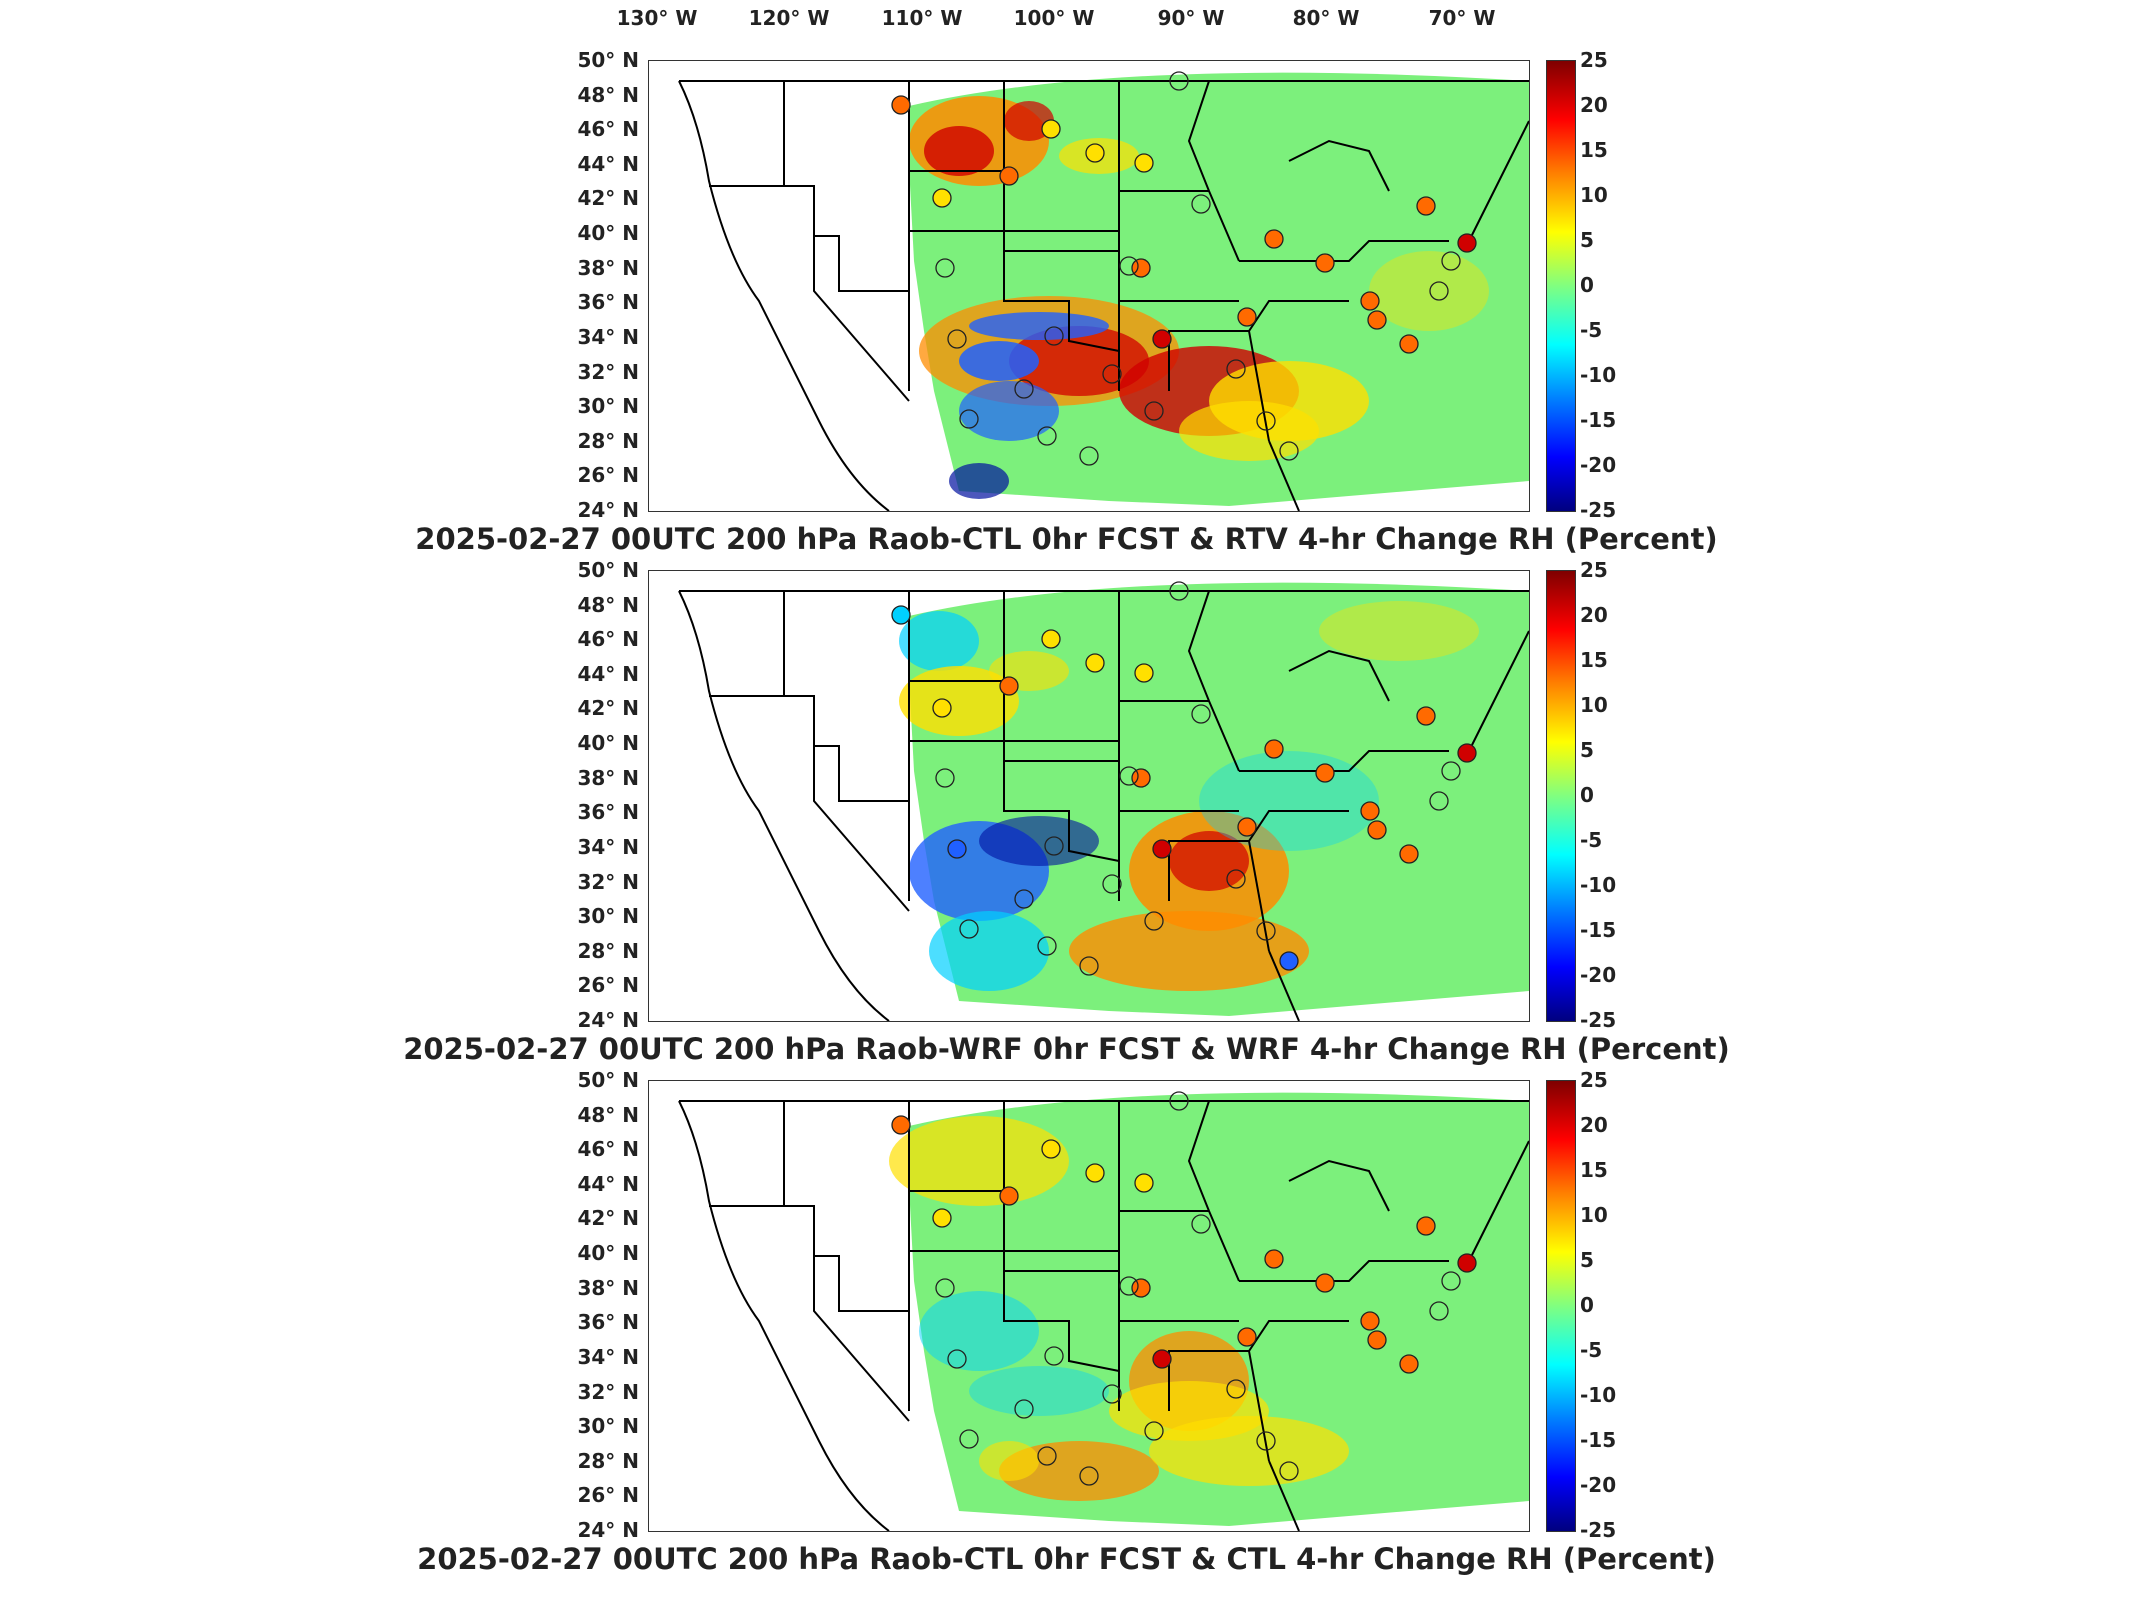  What do you see at coordinates (1598, 1440) in the screenshot?
I see `colorbar-tick-label: -15` at bounding box center [1598, 1440].